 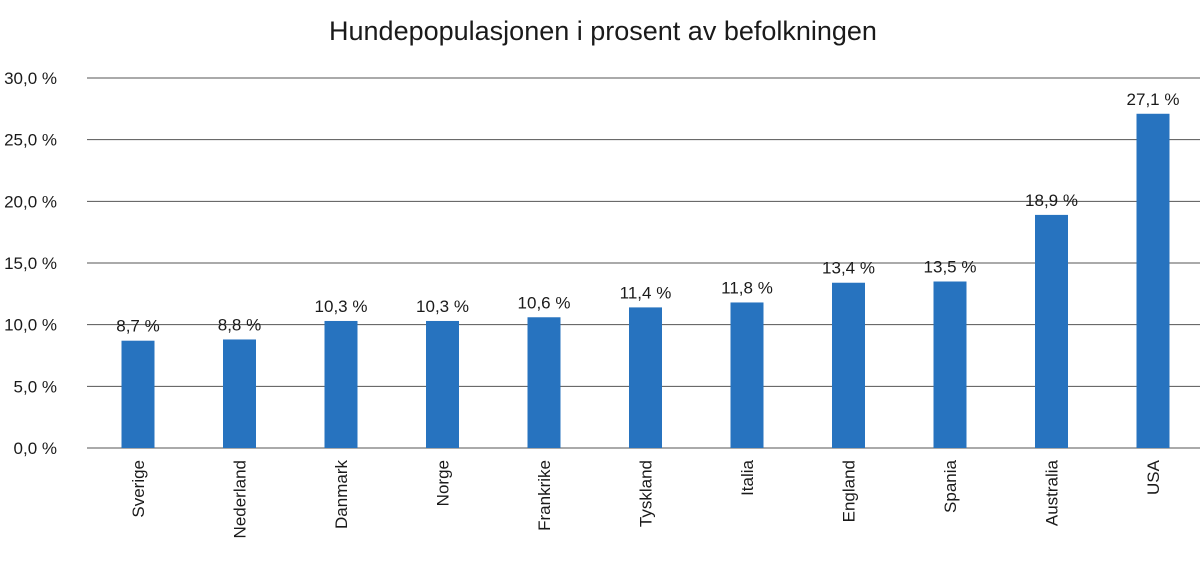 What do you see at coordinates (240, 499) in the screenshot?
I see `x-tick-label: Nederland` at bounding box center [240, 499].